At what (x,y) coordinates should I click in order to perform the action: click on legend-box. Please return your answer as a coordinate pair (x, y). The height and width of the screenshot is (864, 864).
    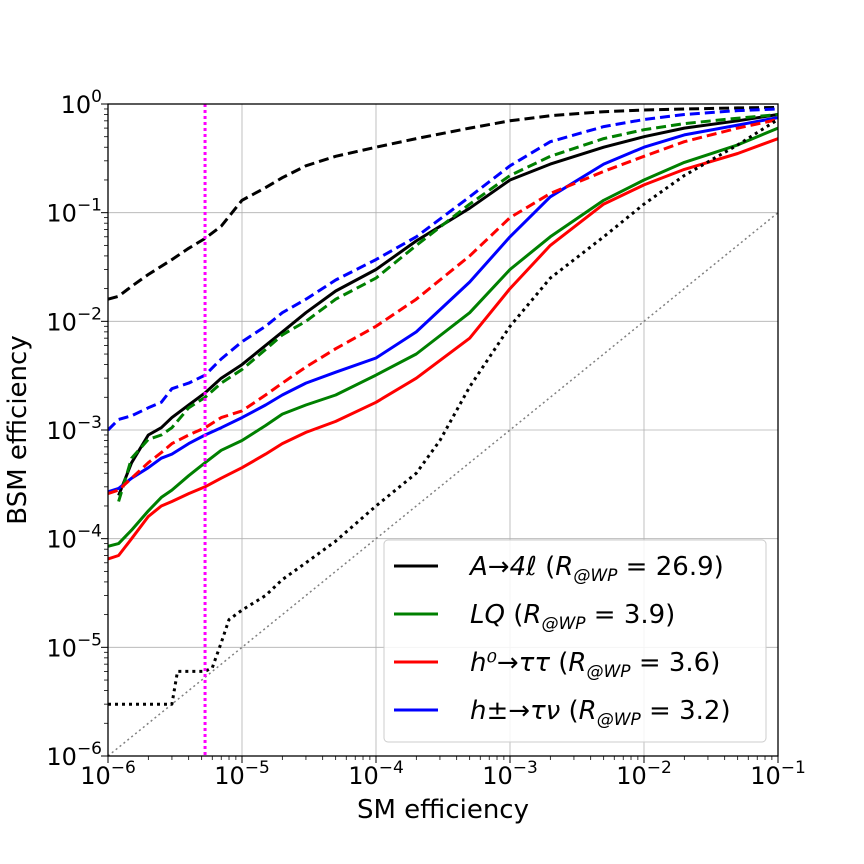
    Looking at the image, I should click on (575, 641).